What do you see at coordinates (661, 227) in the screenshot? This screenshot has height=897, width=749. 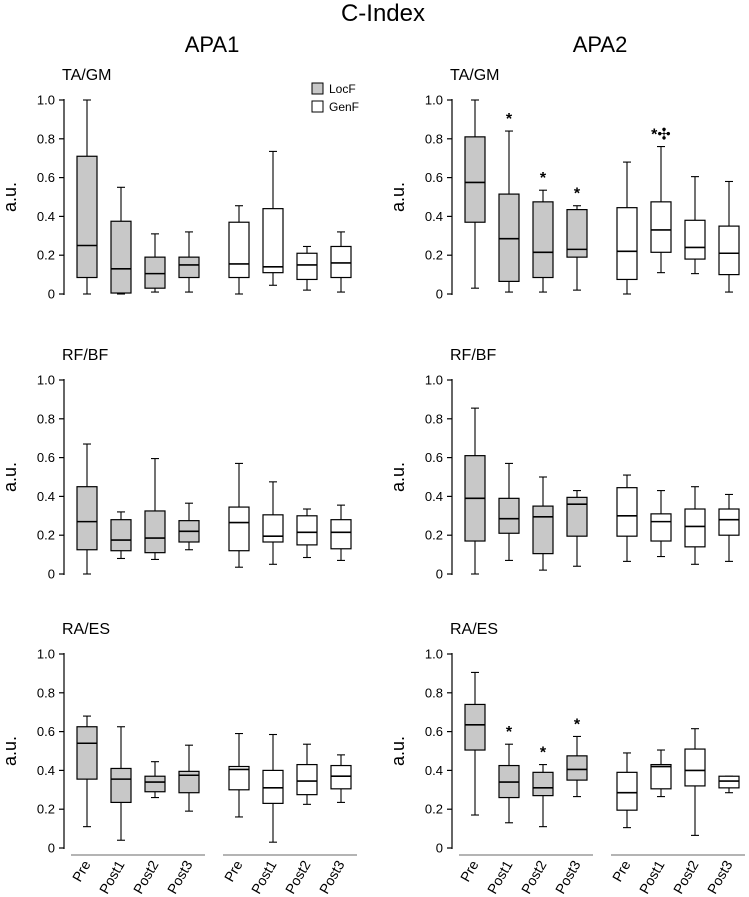 I see `box-apa2-ta-gm-genf-post1` at bounding box center [661, 227].